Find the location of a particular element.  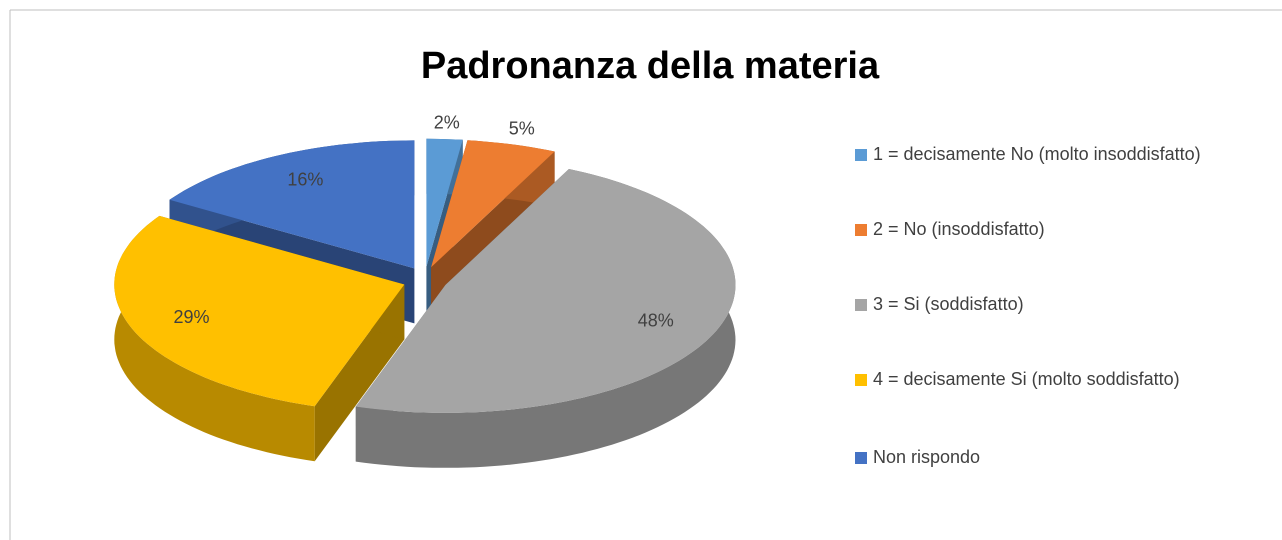

legend-item: 1 = decisamente No (molto insoddisfatto) is located at coordinates (1028, 154).